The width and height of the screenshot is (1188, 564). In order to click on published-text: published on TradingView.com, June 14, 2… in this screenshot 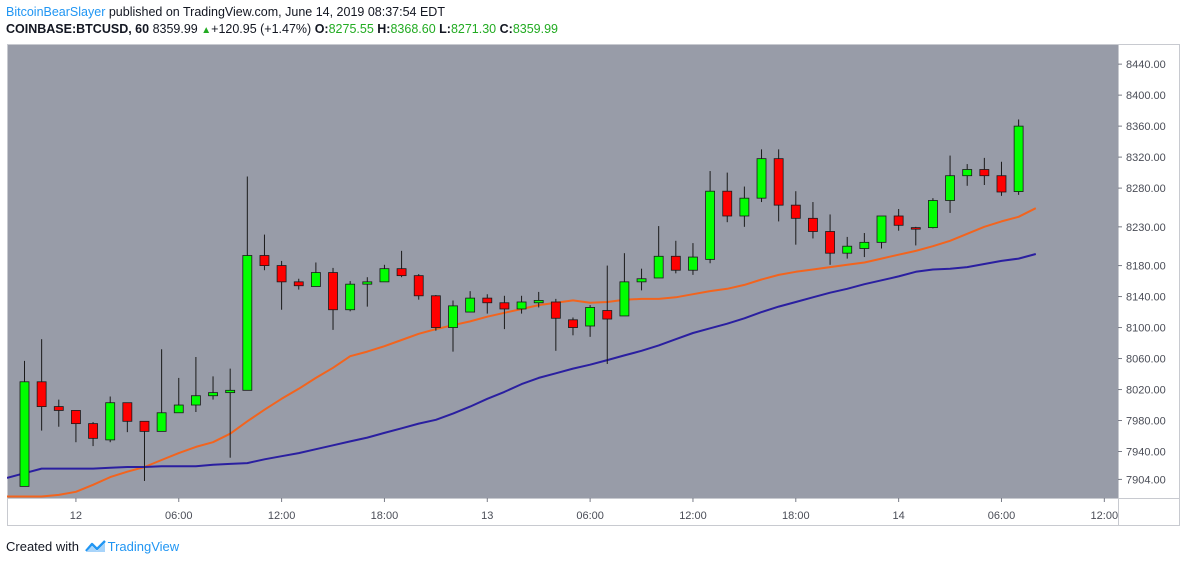, I will do `click(276, 12)`.